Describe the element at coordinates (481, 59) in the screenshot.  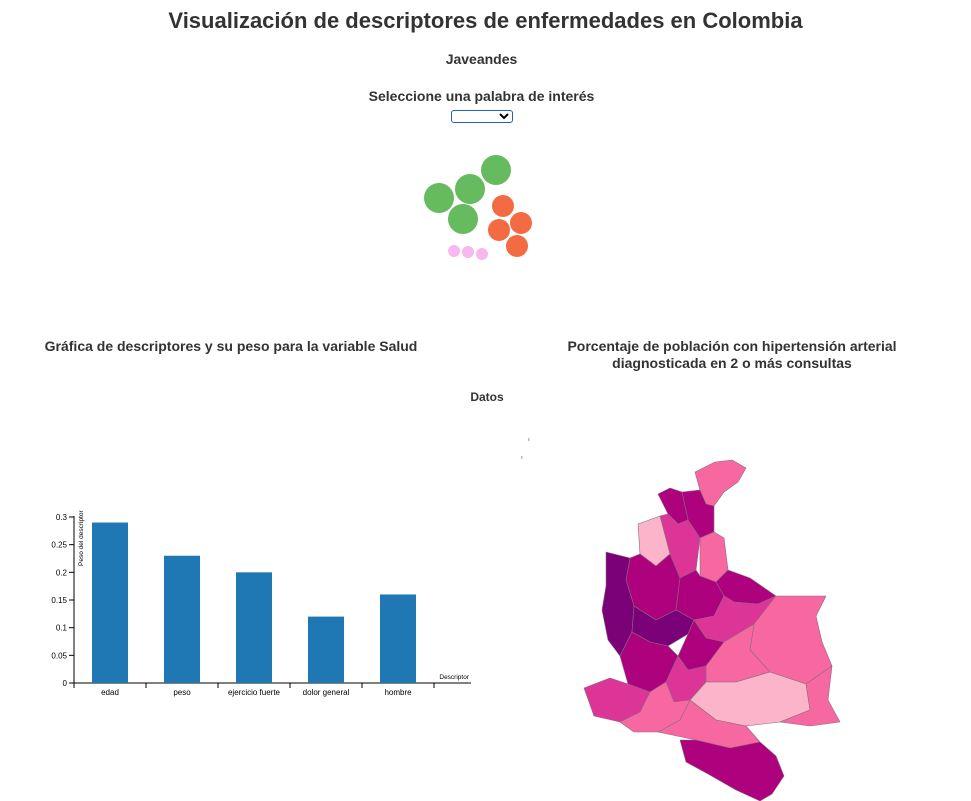
I see `page-subtitle: Javeandes` at that location.